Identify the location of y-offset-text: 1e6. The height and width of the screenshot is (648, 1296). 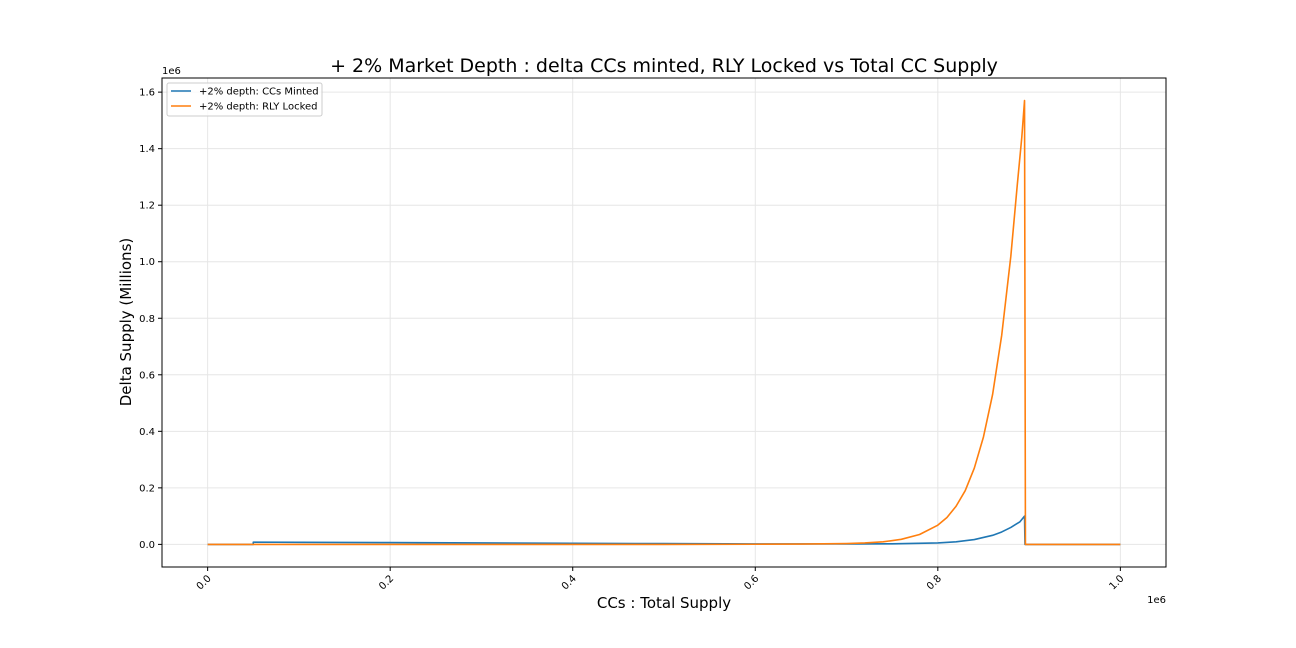
(171, 71).